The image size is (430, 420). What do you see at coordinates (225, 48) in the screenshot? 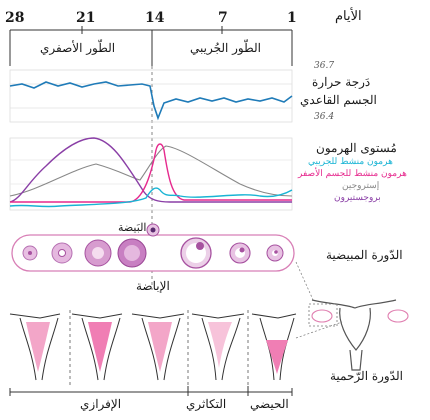
I see `phase-follicular: الطّور الجُريبي` at bounding box center [225, 48].